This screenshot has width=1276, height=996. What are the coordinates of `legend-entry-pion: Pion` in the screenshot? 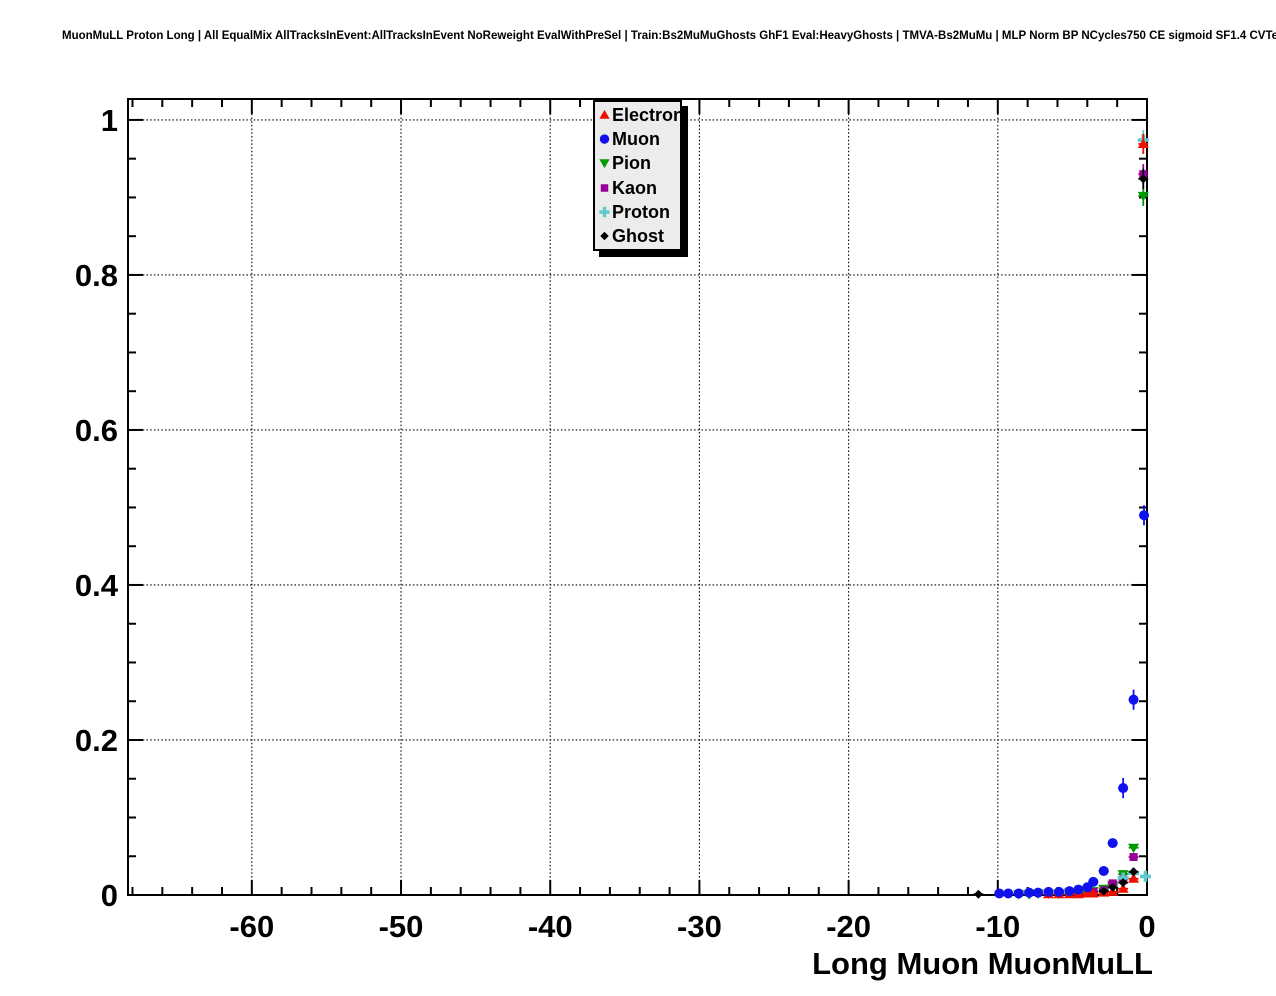 It's located at (638, 163).